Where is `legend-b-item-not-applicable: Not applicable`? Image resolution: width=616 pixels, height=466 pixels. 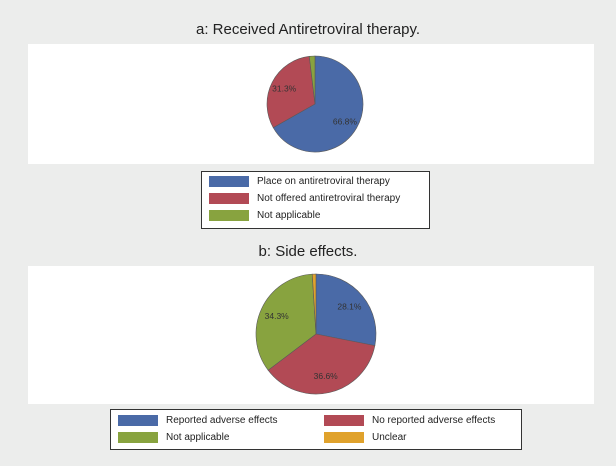
legend-b-item-not-applicable: Not applicable is located at coordinates (173, 437).